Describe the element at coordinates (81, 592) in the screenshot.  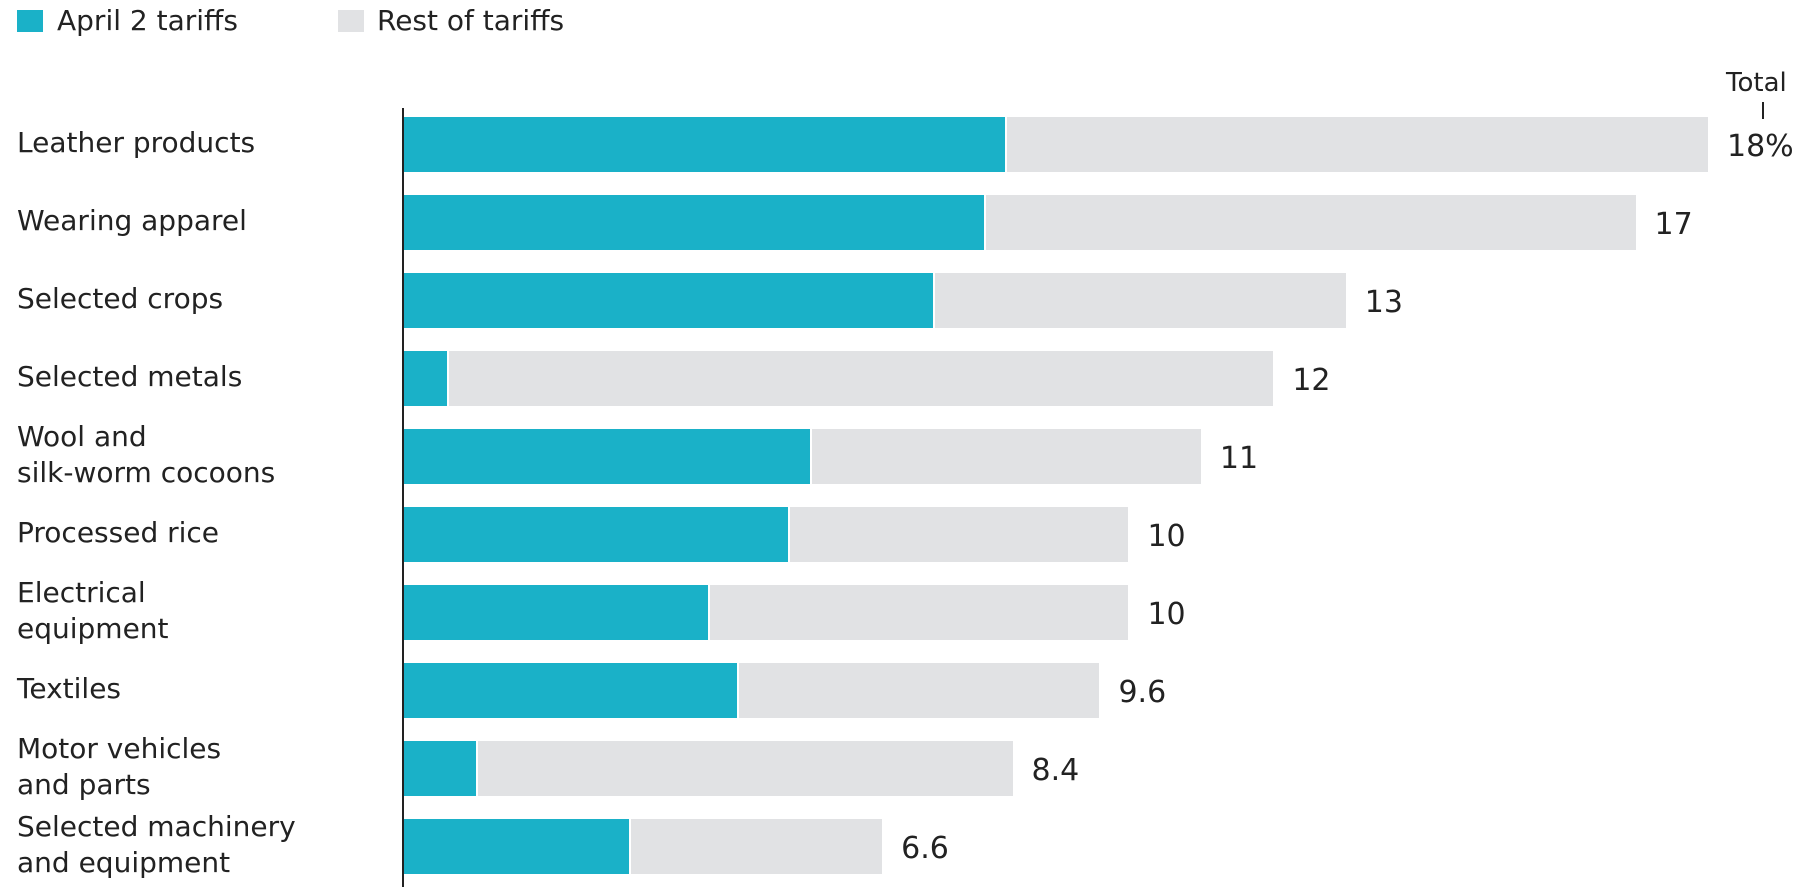
I see `category-label-line: Electrical` at that location.